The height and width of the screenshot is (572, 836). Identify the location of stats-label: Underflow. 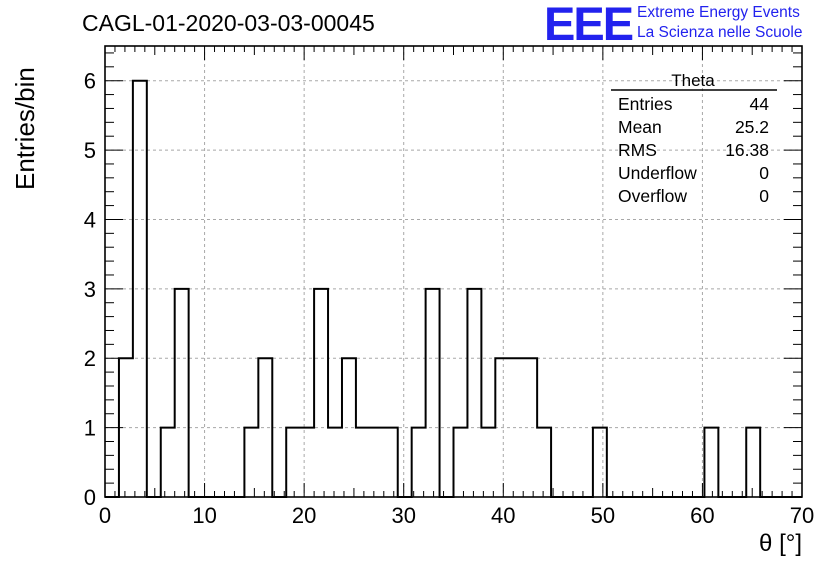
(657, 173).